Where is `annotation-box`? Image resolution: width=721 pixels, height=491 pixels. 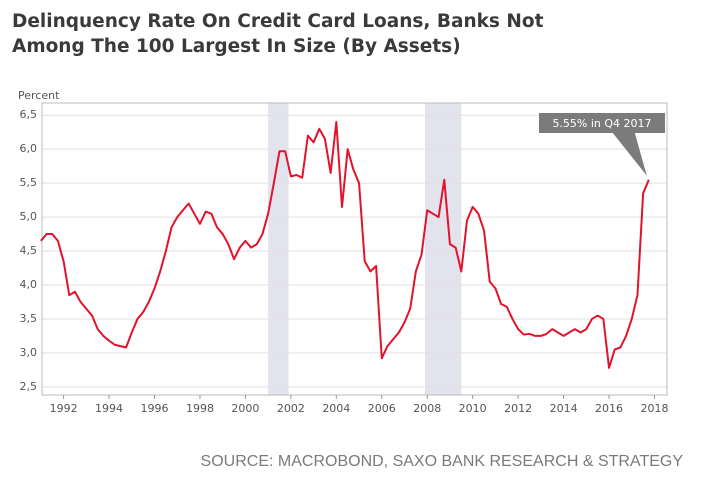
annotation-box is located at coordinates (602, 123).